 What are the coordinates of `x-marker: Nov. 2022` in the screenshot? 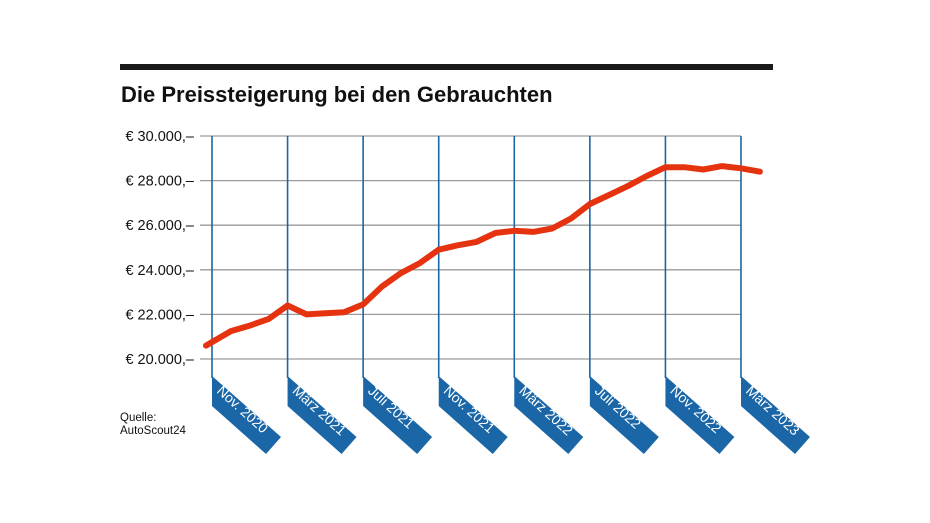 It's located at (699, 295).